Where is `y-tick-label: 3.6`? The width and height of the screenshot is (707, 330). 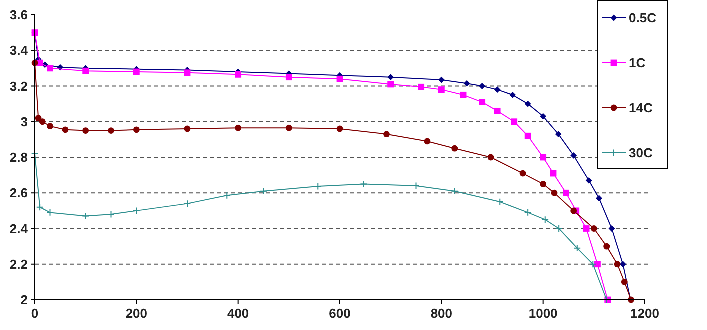 y-tick-label: 3.6 is located at coordinates (19, 15).